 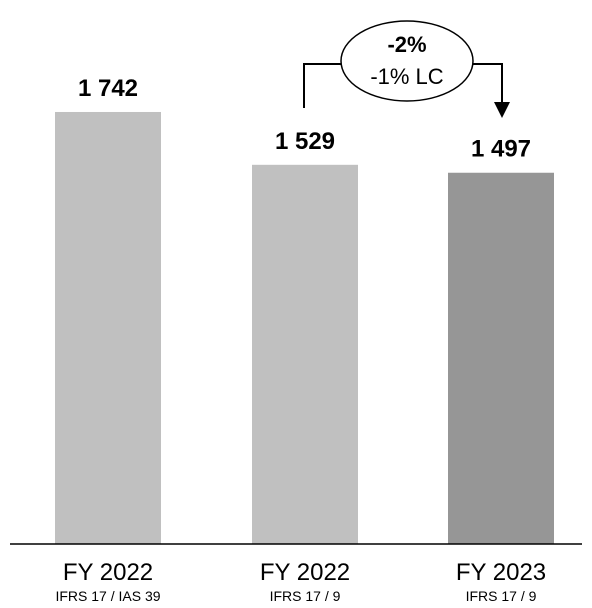 I want to click on value-label-1: 1 742, so click(x=108, y=88).